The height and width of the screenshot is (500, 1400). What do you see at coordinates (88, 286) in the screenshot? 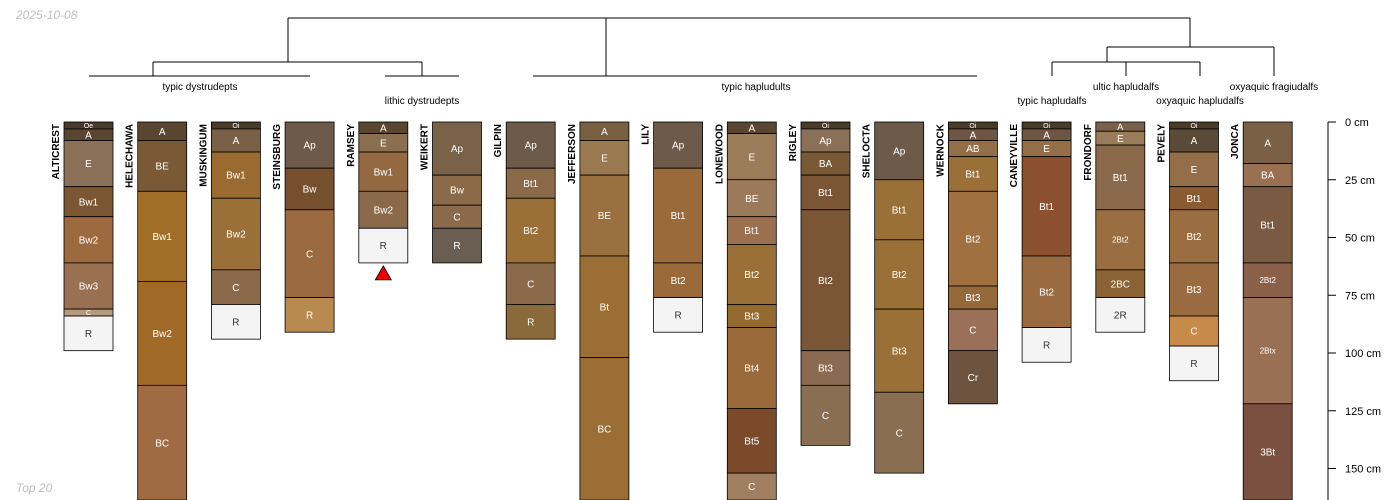
I see `horizon-bw3` at bounding box center [88, 286].